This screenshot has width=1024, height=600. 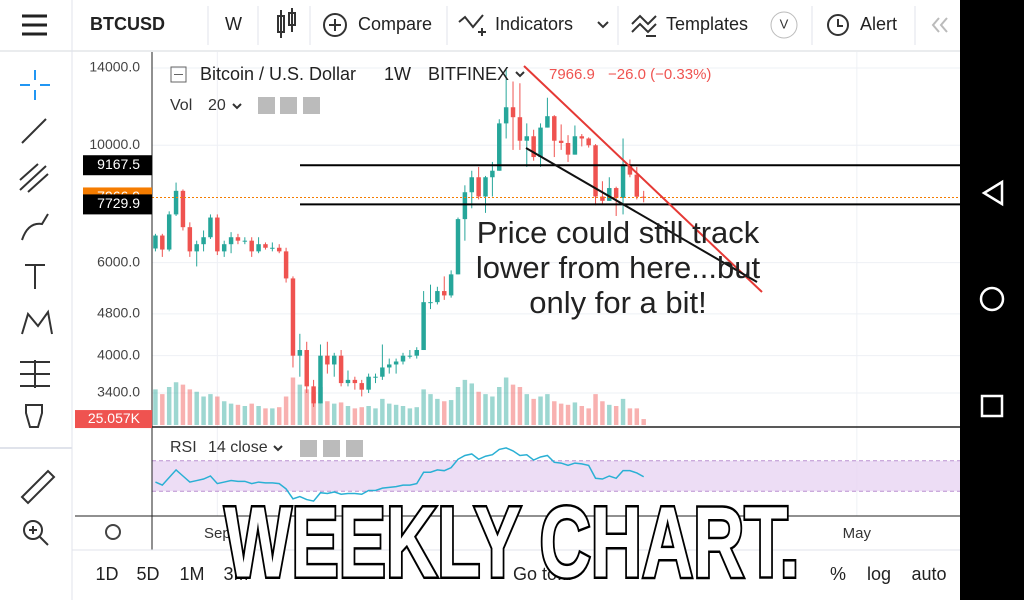 I want to click on rsi-line, so click(x=400, y=474).